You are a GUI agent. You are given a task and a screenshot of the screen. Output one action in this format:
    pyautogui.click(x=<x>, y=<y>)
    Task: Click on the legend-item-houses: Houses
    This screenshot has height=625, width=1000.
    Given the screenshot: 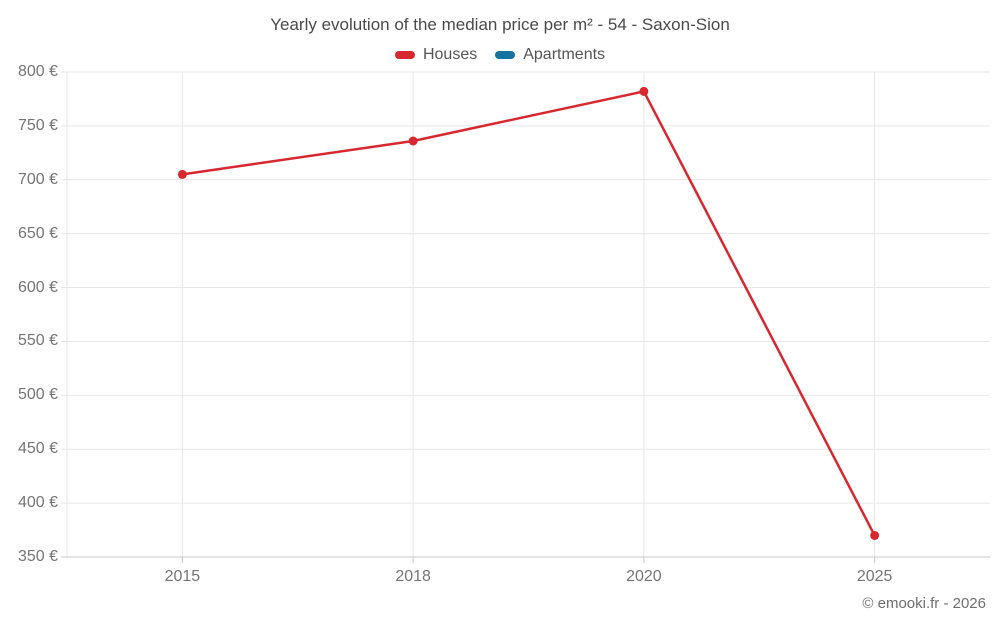 What is the action you would take?
    pyautogui.click(x=436, y=55)
    